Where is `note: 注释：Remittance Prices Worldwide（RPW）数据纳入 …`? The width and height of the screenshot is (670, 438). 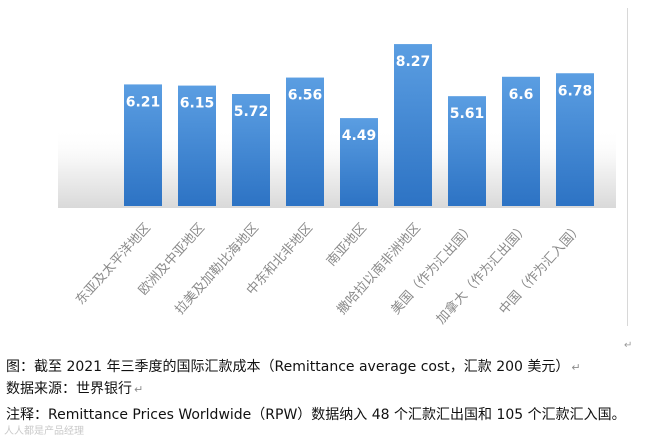
note: 注释：Remittance Prices Worldwide（RPW）数据纳入 … is located at coordinates (316, 415).